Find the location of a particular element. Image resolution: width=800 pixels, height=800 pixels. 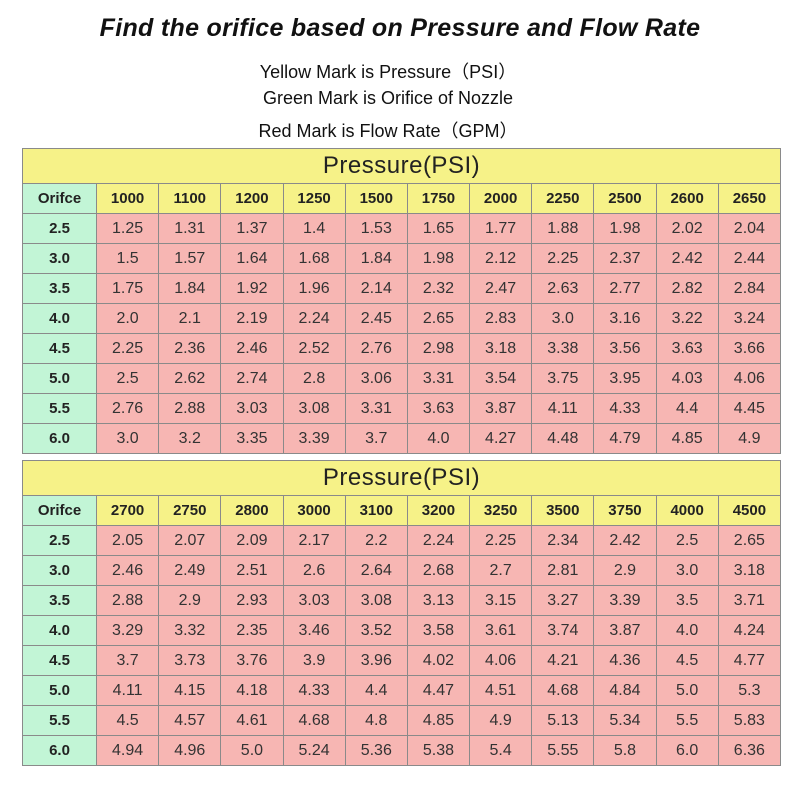

flow-rate-cell: 3.75 is located at coordinates (563, 378).